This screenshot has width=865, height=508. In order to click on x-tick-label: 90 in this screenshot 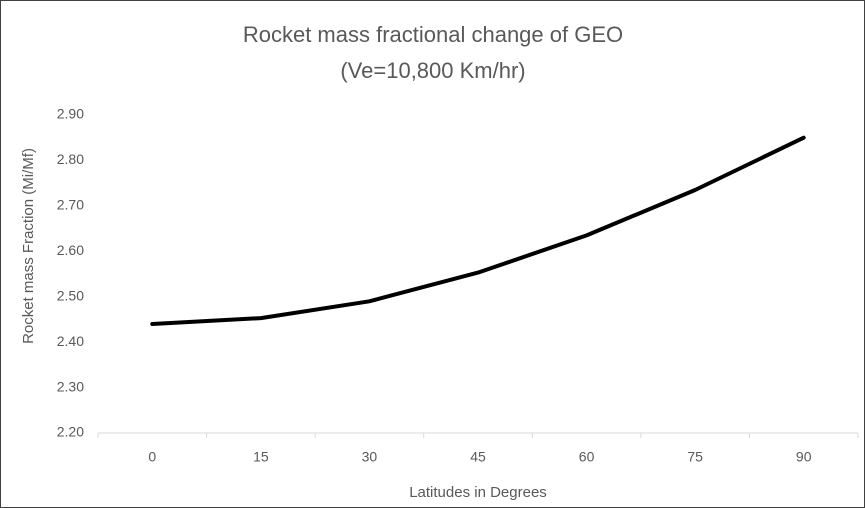, I will do `click(804, 457)`.